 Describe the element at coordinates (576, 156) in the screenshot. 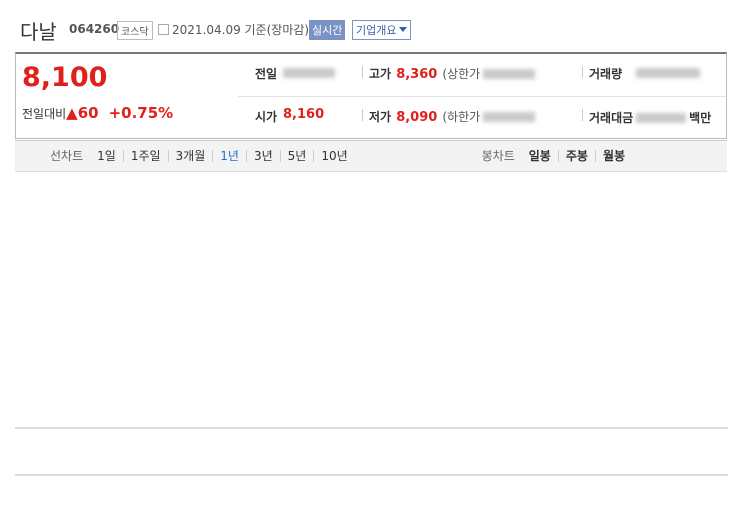

I see `tab: 주봉` at that location.